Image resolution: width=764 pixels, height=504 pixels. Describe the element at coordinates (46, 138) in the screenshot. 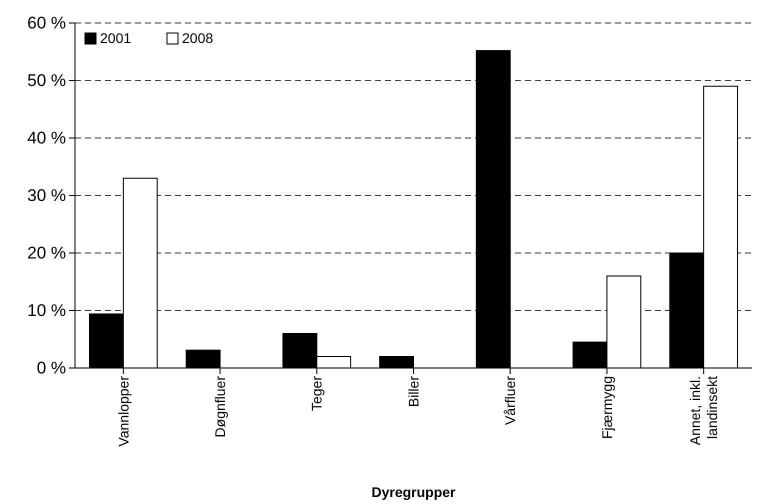

I see `y-tick-label: 40 %` at that location.